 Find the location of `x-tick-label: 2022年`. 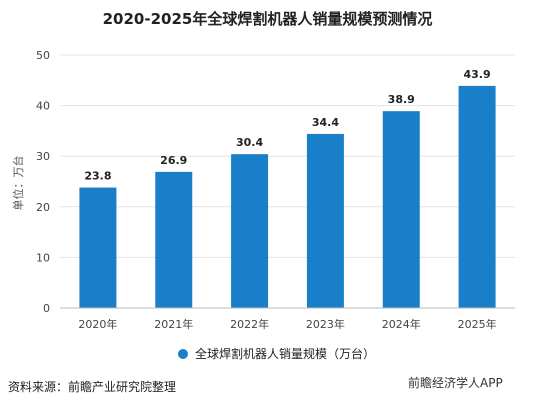

x-tick-label: 2022年 is located at coordinates (249, 324).